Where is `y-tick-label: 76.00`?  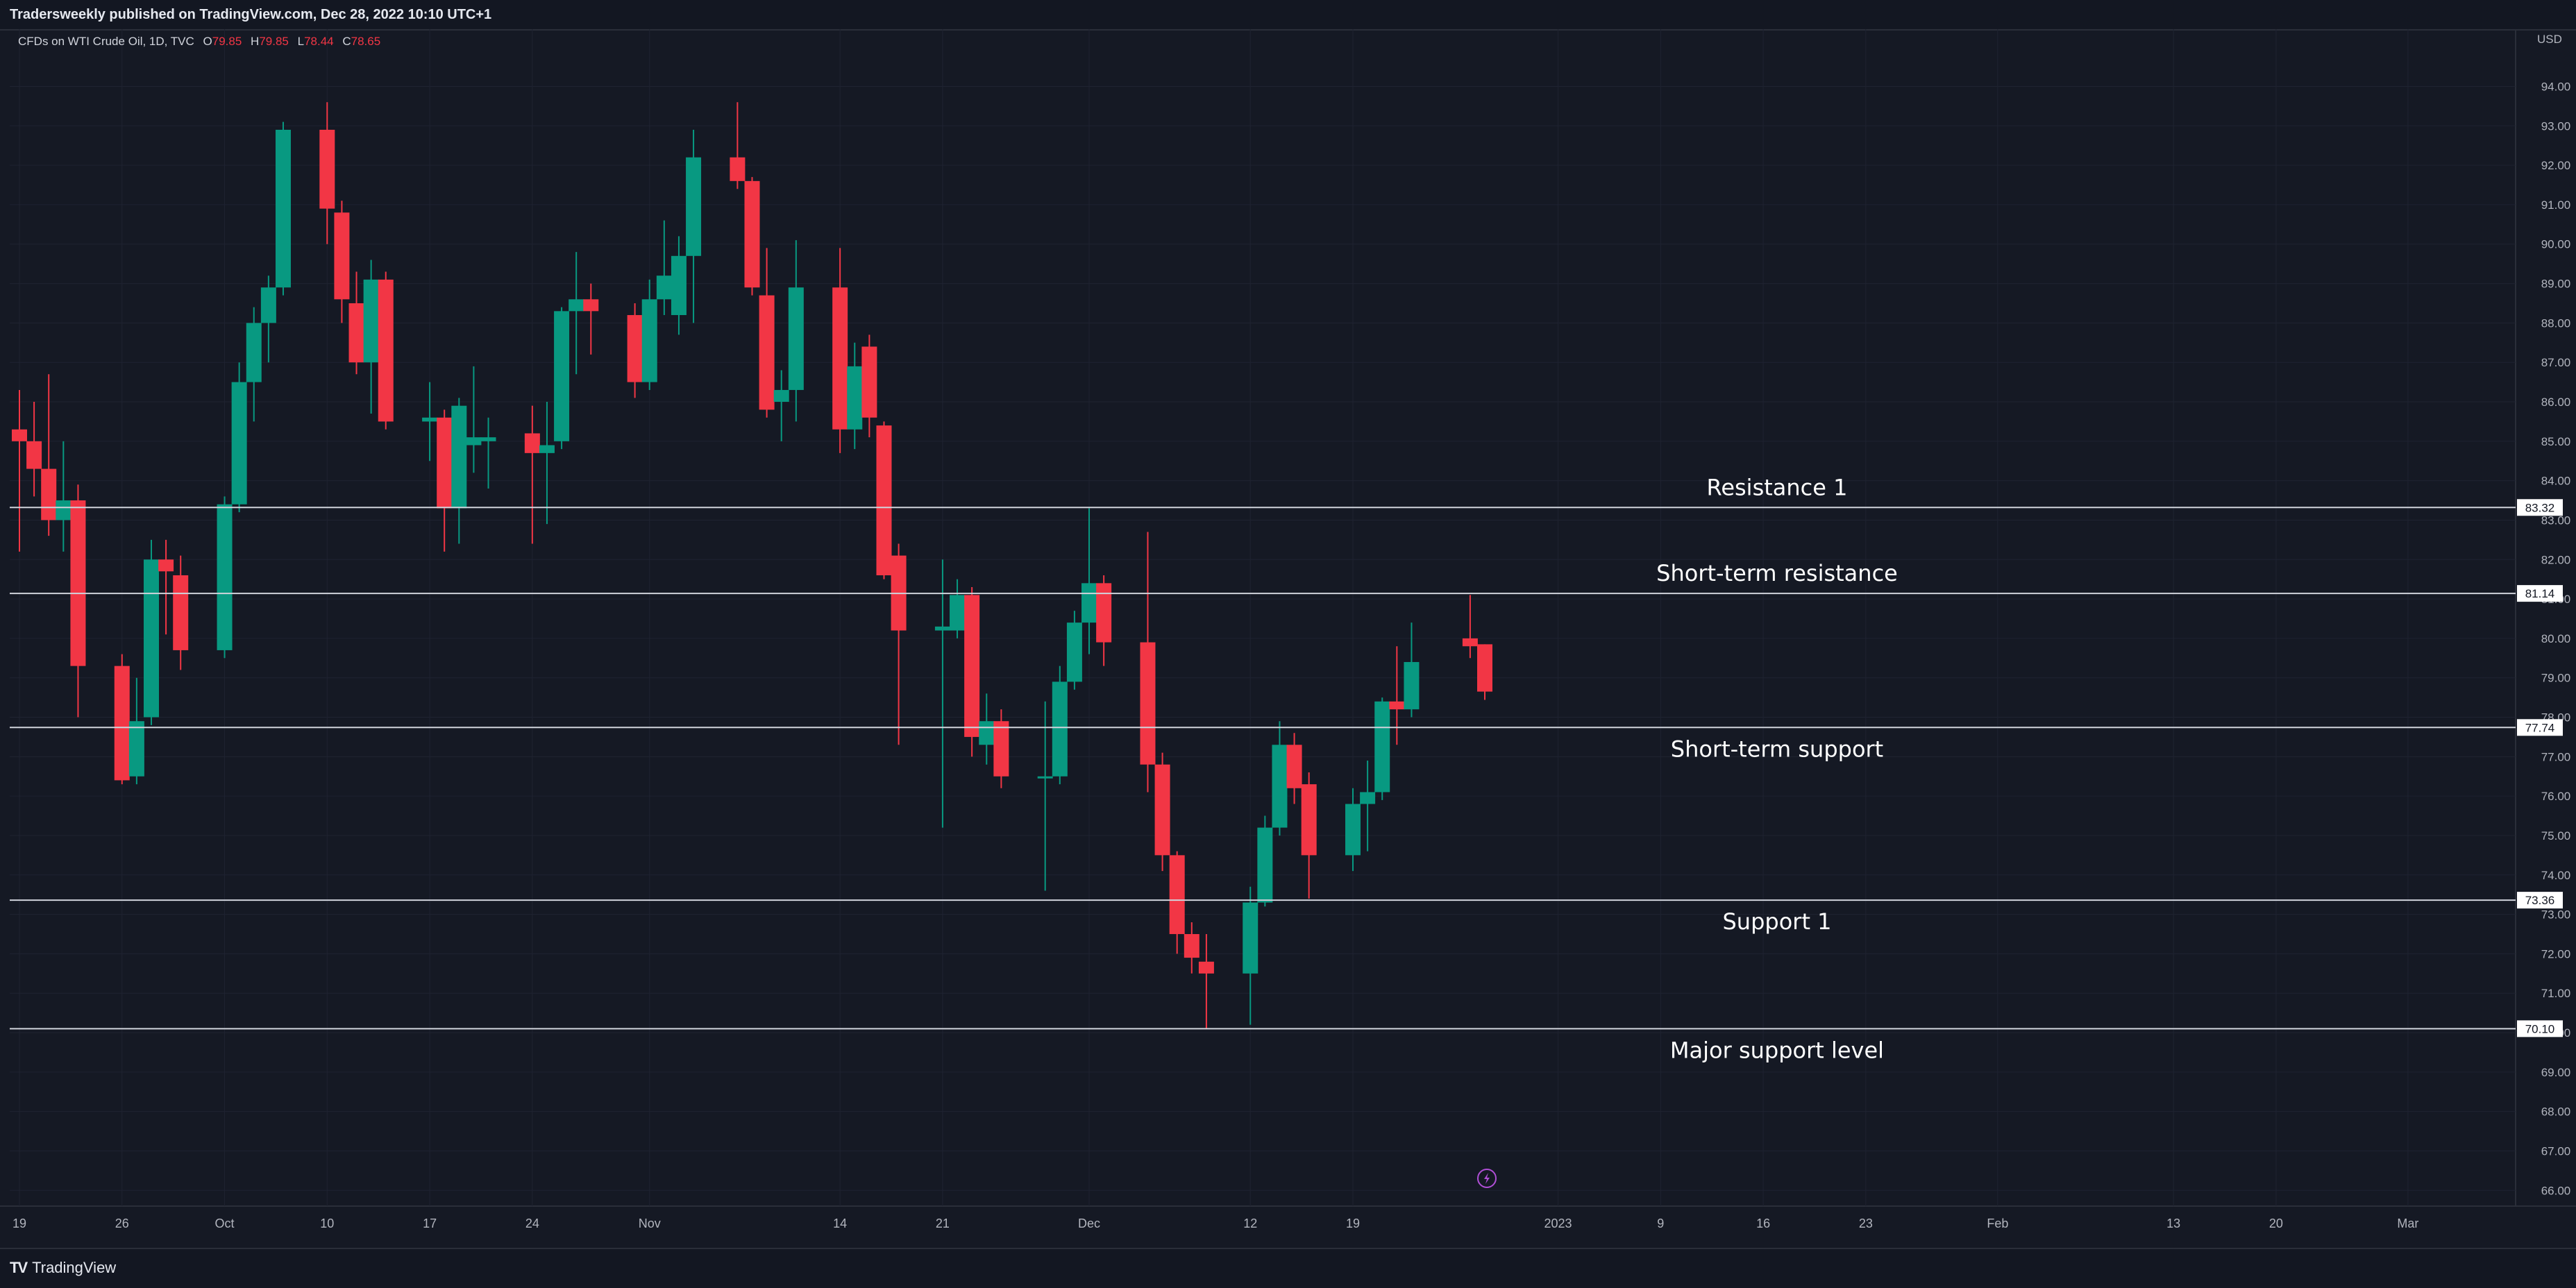
y-tick-label: 76.00 is located at coordinates (2556, 797).